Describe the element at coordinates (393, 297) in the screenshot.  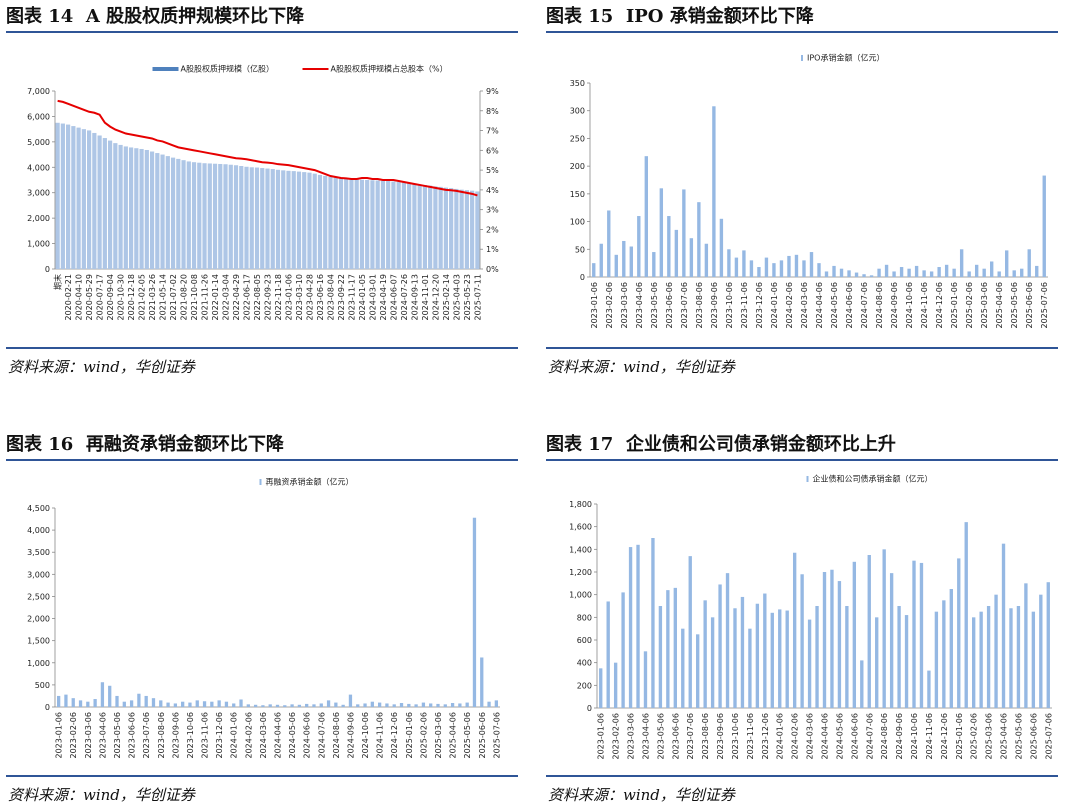
I see `x-tick-label: 2024-06-07` at that location.